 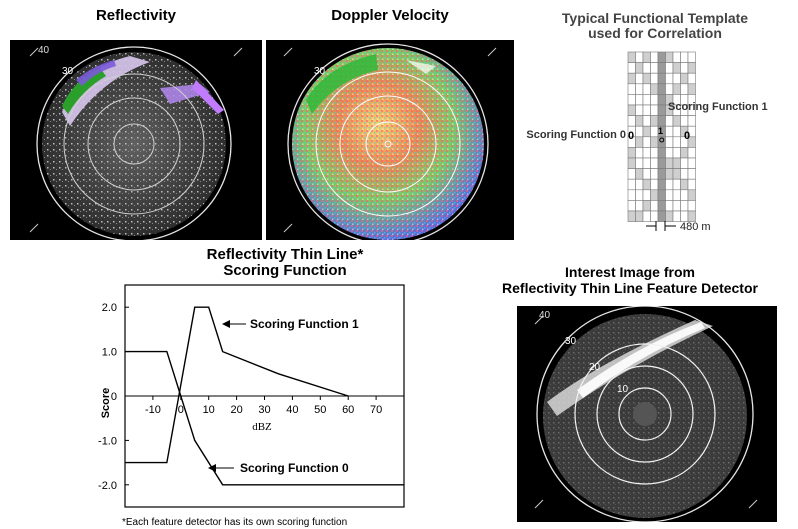 I want to click on x-tick-label: 20, so click(x=236, y=410).